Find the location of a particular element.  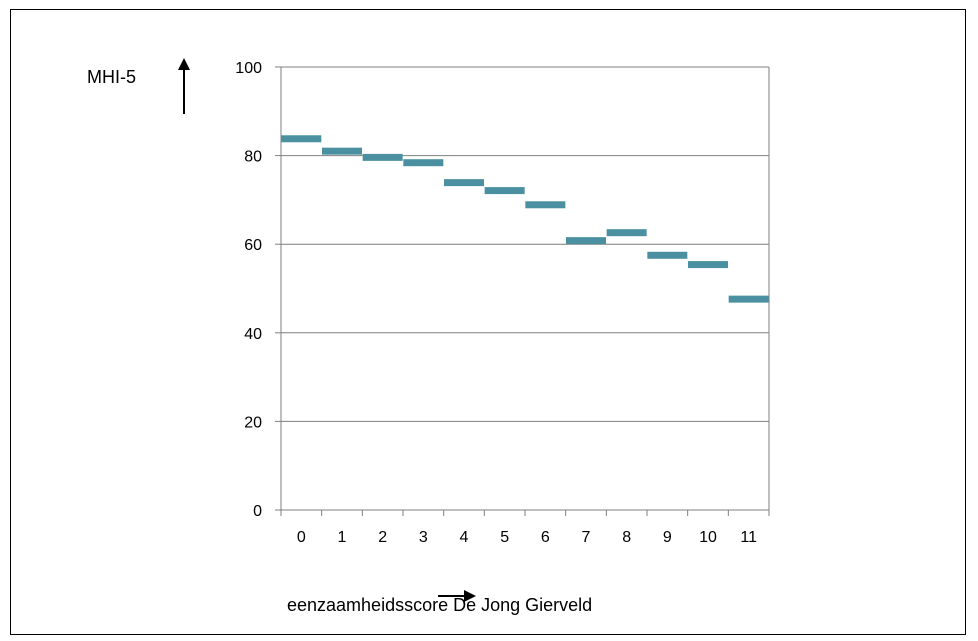

y-tick-label: 20 is located at coordinates (253, 422).